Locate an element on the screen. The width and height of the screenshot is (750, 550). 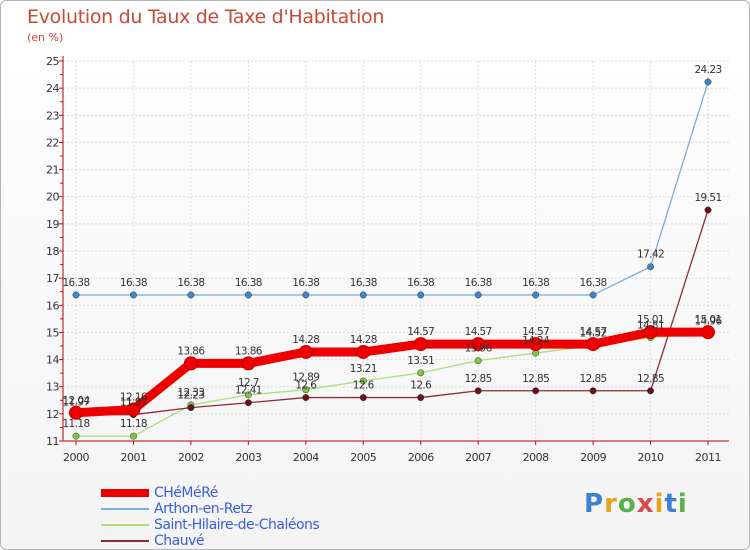
data-label: 17.42 is located at coordinates (650, 255).